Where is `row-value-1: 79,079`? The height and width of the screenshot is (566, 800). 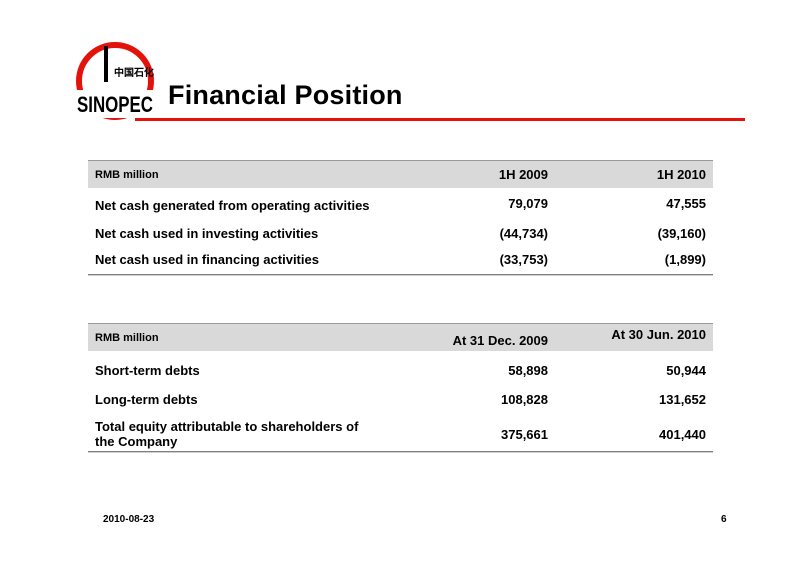 row-value-1: 79,079 is located at coordinates (528, 203).